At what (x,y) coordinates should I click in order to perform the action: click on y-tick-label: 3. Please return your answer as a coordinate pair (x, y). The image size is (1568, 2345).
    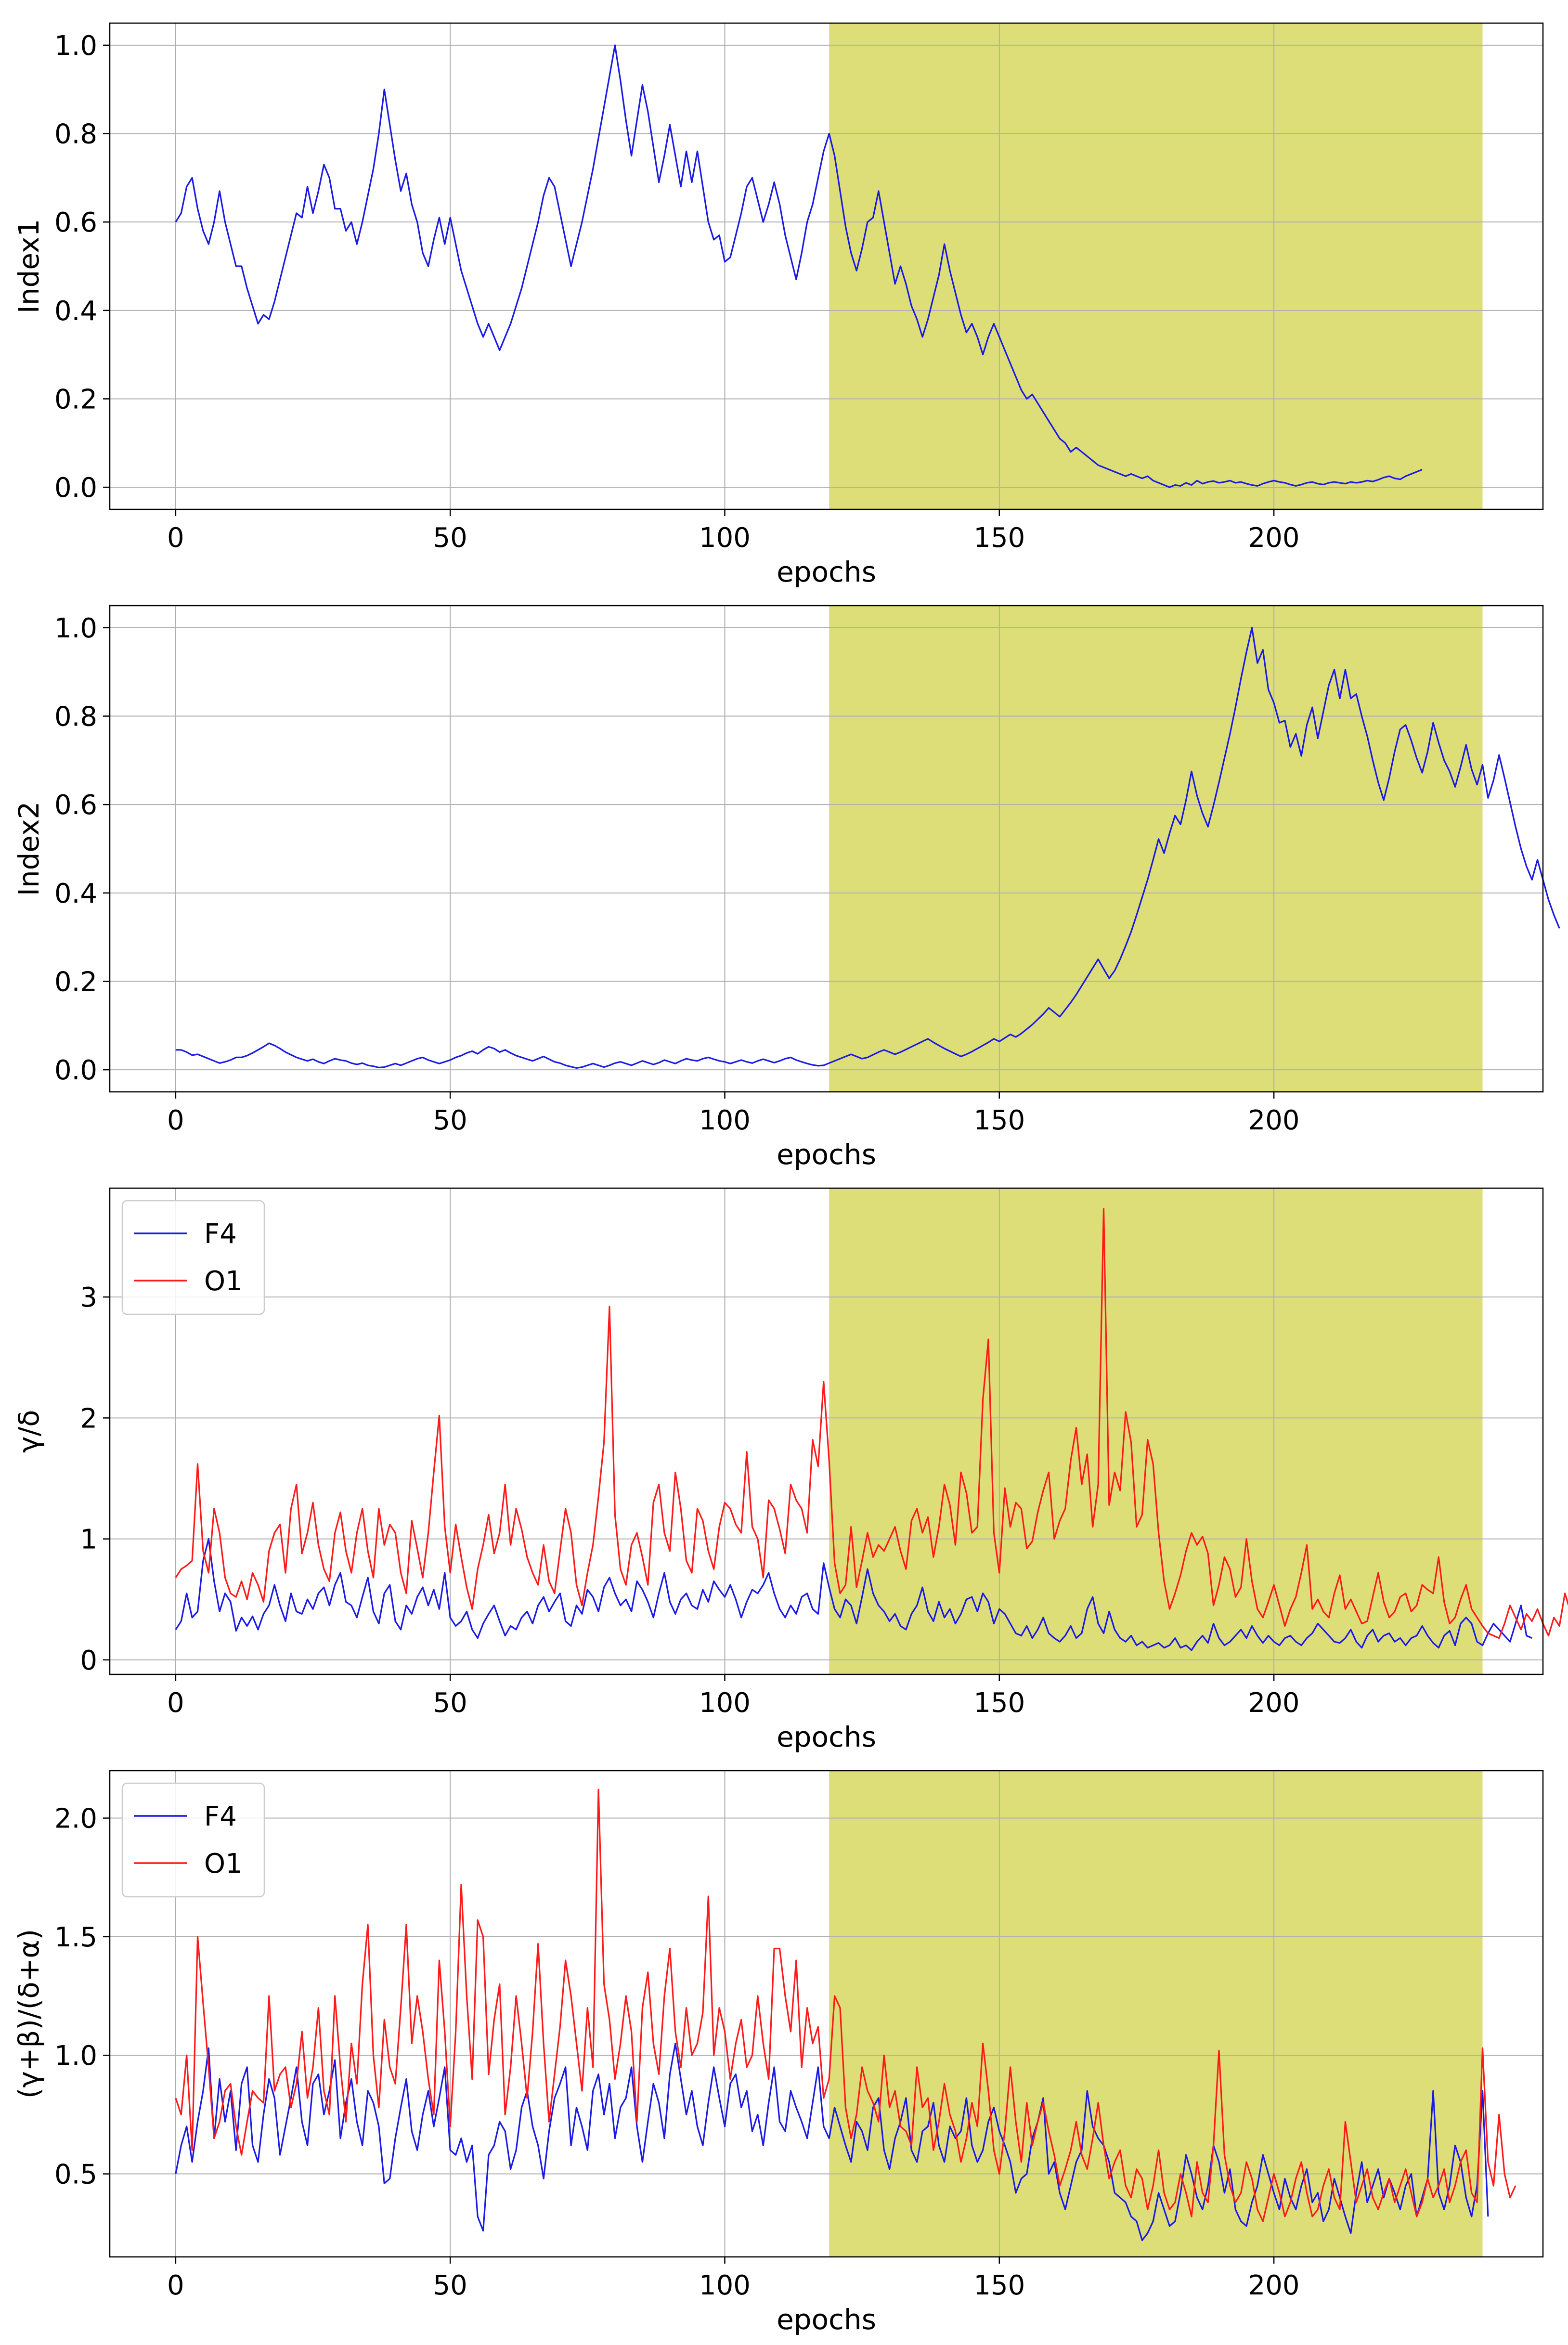
    Looking at the image, I should click on (88, 1297).